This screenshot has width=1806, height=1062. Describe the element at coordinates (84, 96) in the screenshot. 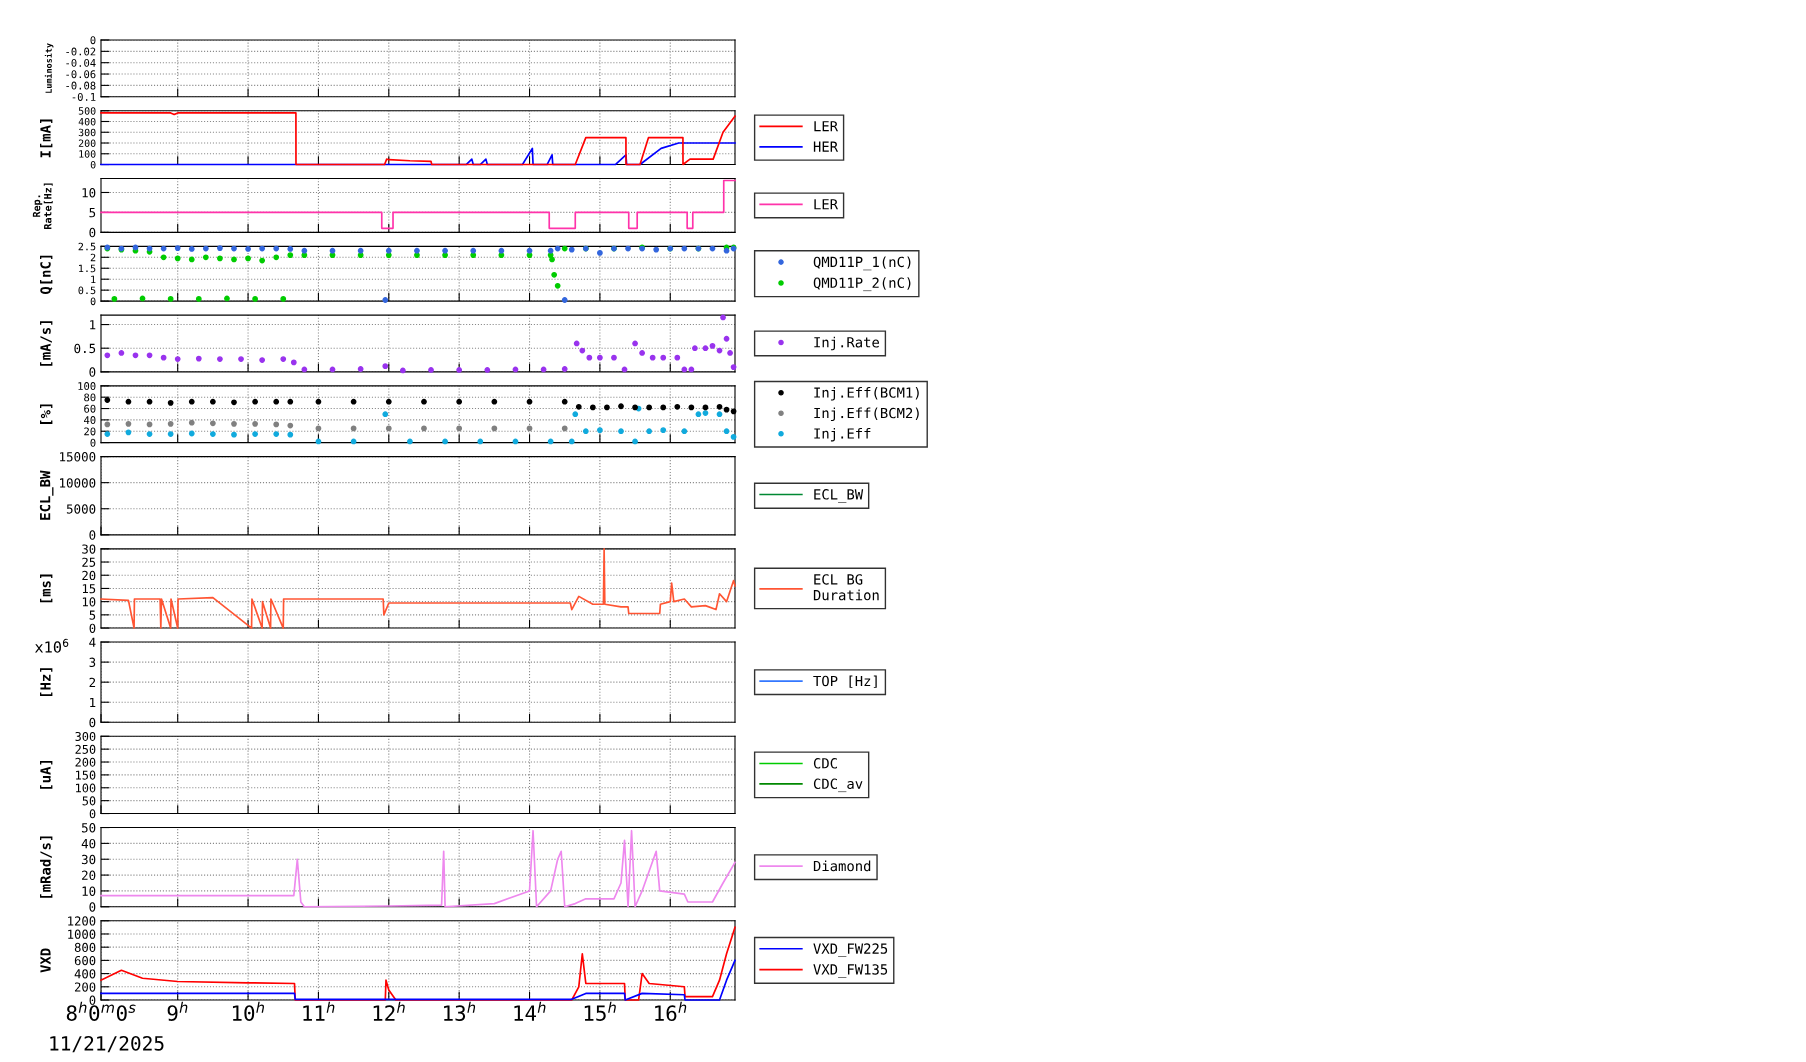

I see `y-tick-label: -0.1` at that location.